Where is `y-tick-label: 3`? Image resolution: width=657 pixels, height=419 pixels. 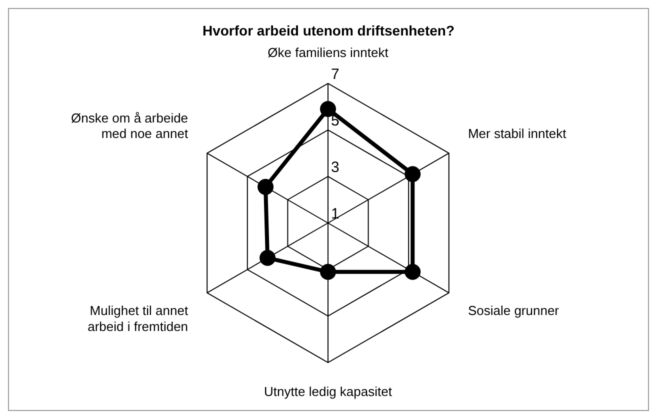
y-tick-label: 3 is located at coordinates (335, 167).